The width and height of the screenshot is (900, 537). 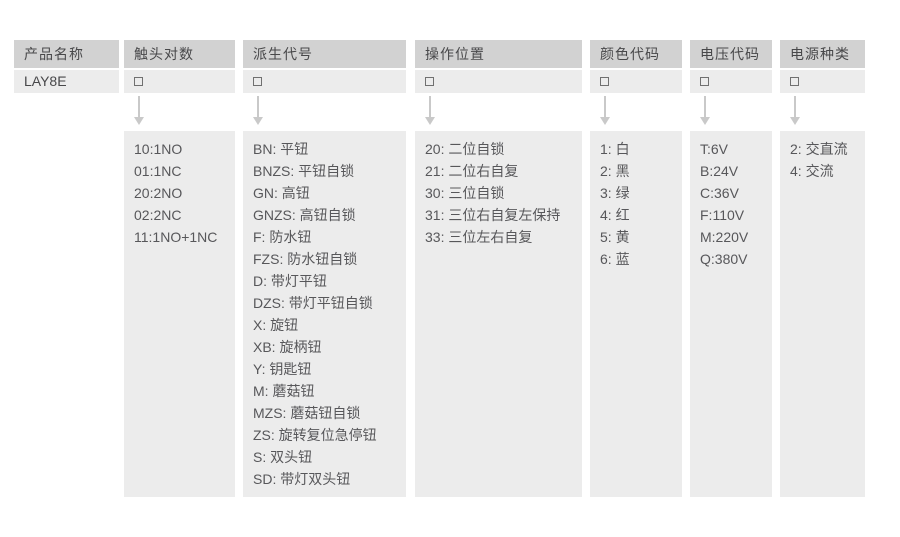 What do you see at coordinates (179, 81) in the screenshot?
I see `contact-pairs-placeholder-cell` at bounding box center [179, 81].